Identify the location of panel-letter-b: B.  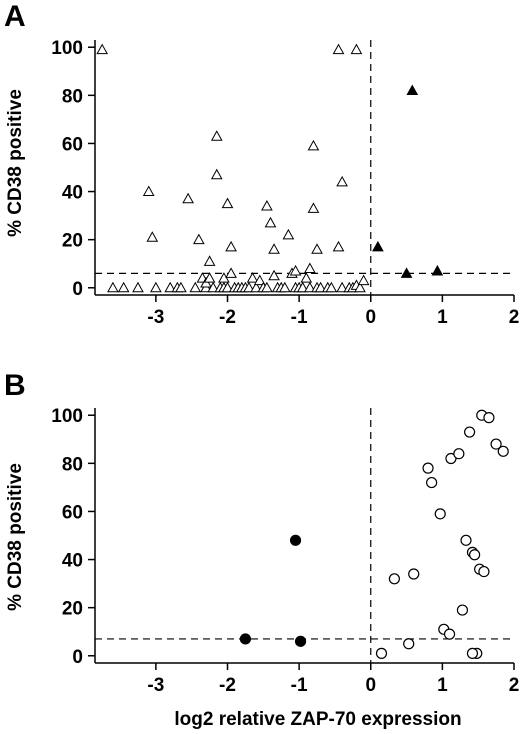
(15, 385).